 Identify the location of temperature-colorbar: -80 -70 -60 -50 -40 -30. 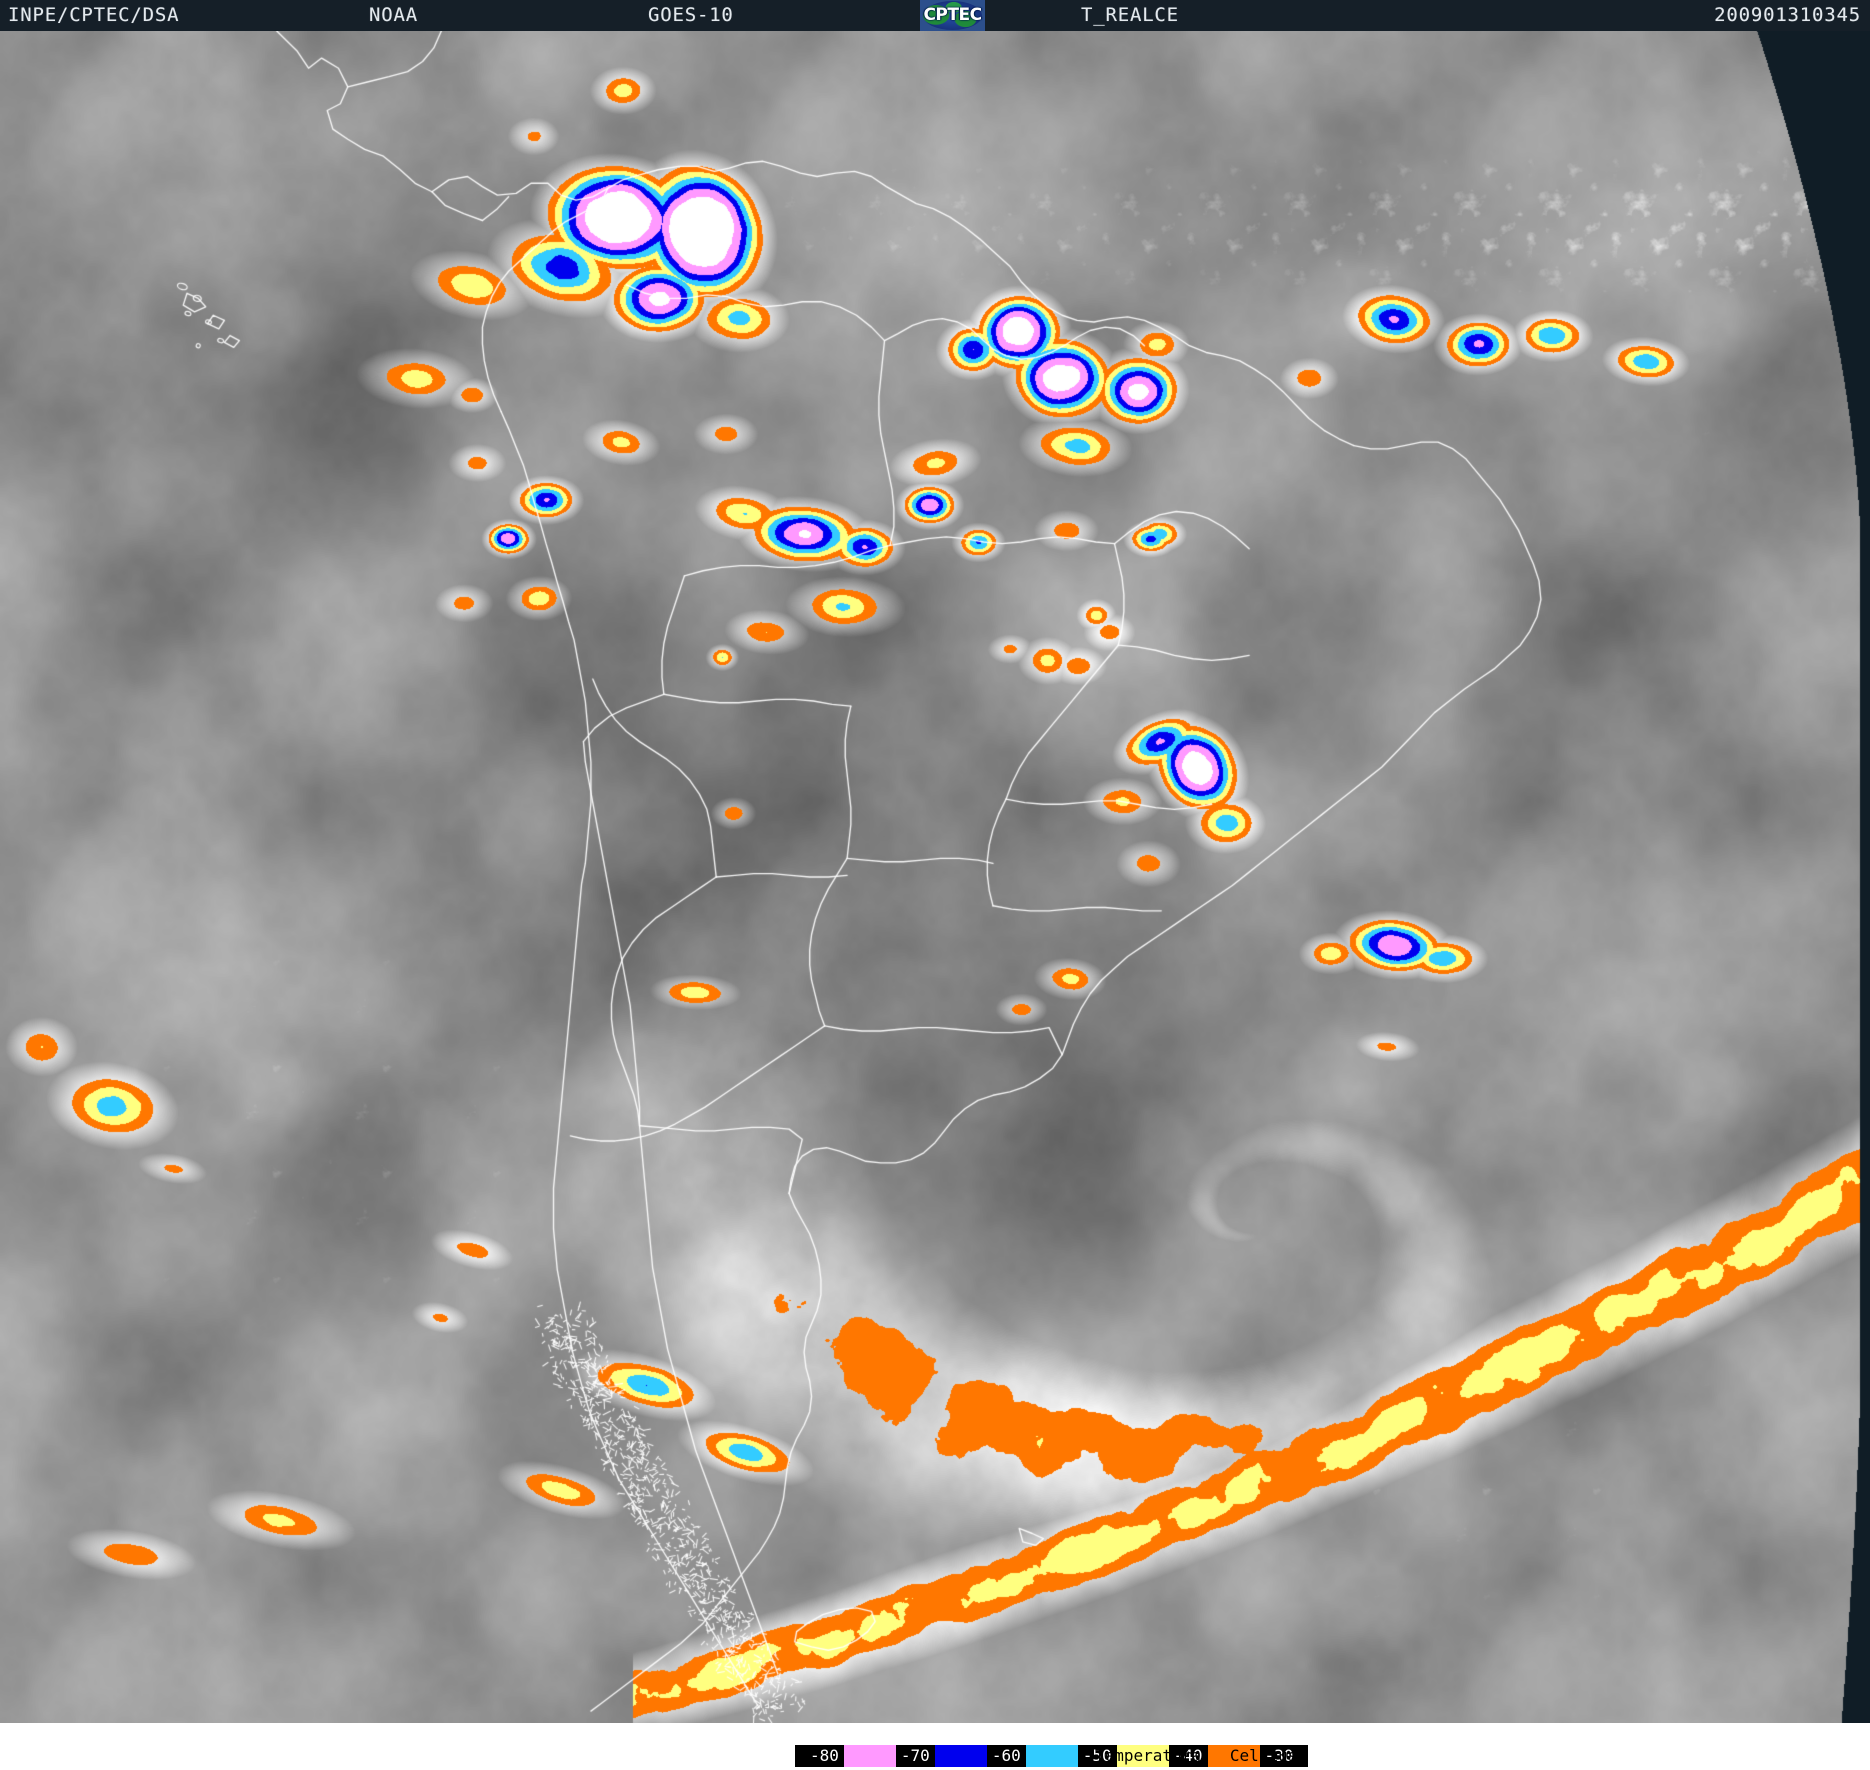
(1052, 1756).